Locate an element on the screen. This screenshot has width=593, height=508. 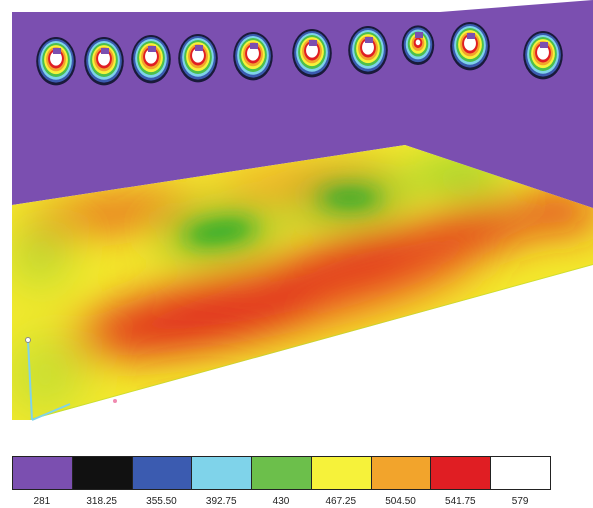
ceiling-fixtures is located at coordinates (299, 54).